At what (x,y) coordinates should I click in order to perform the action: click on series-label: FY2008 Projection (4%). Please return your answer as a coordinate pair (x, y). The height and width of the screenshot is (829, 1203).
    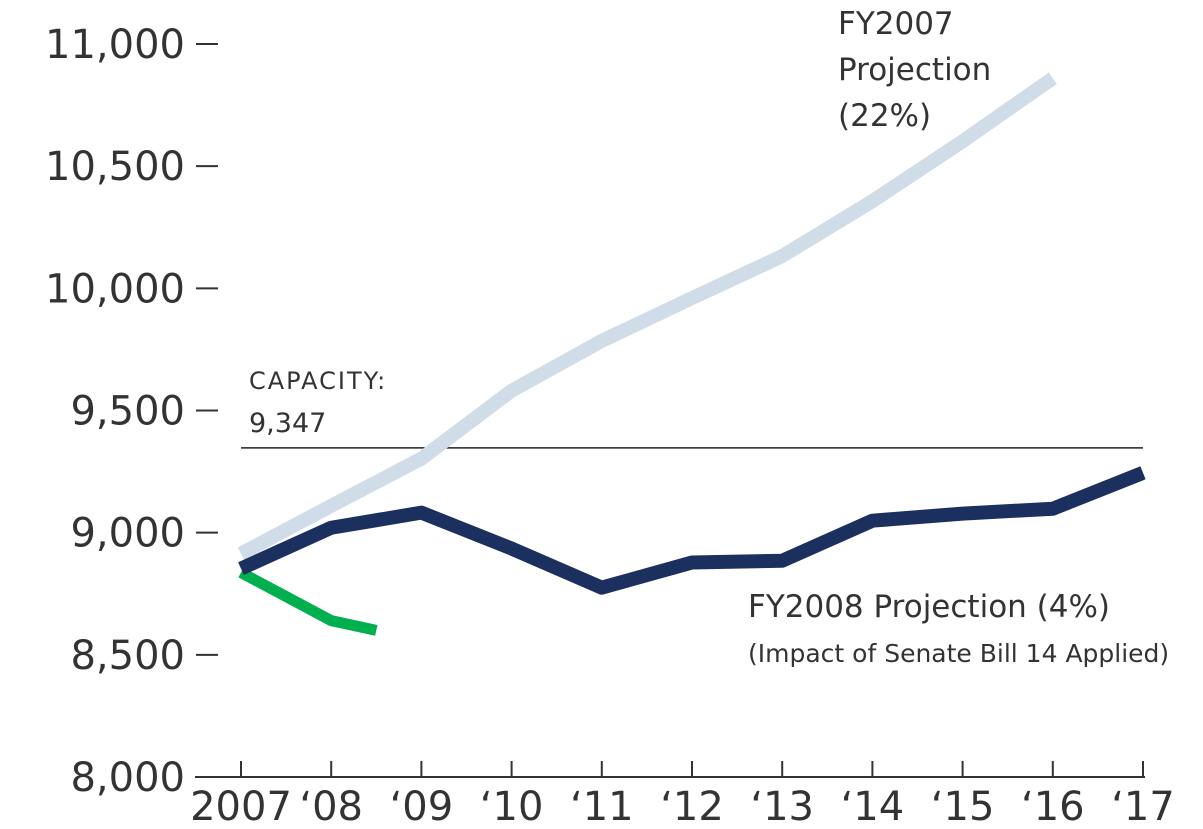
    Looking at the image, I should click on (929, 607).